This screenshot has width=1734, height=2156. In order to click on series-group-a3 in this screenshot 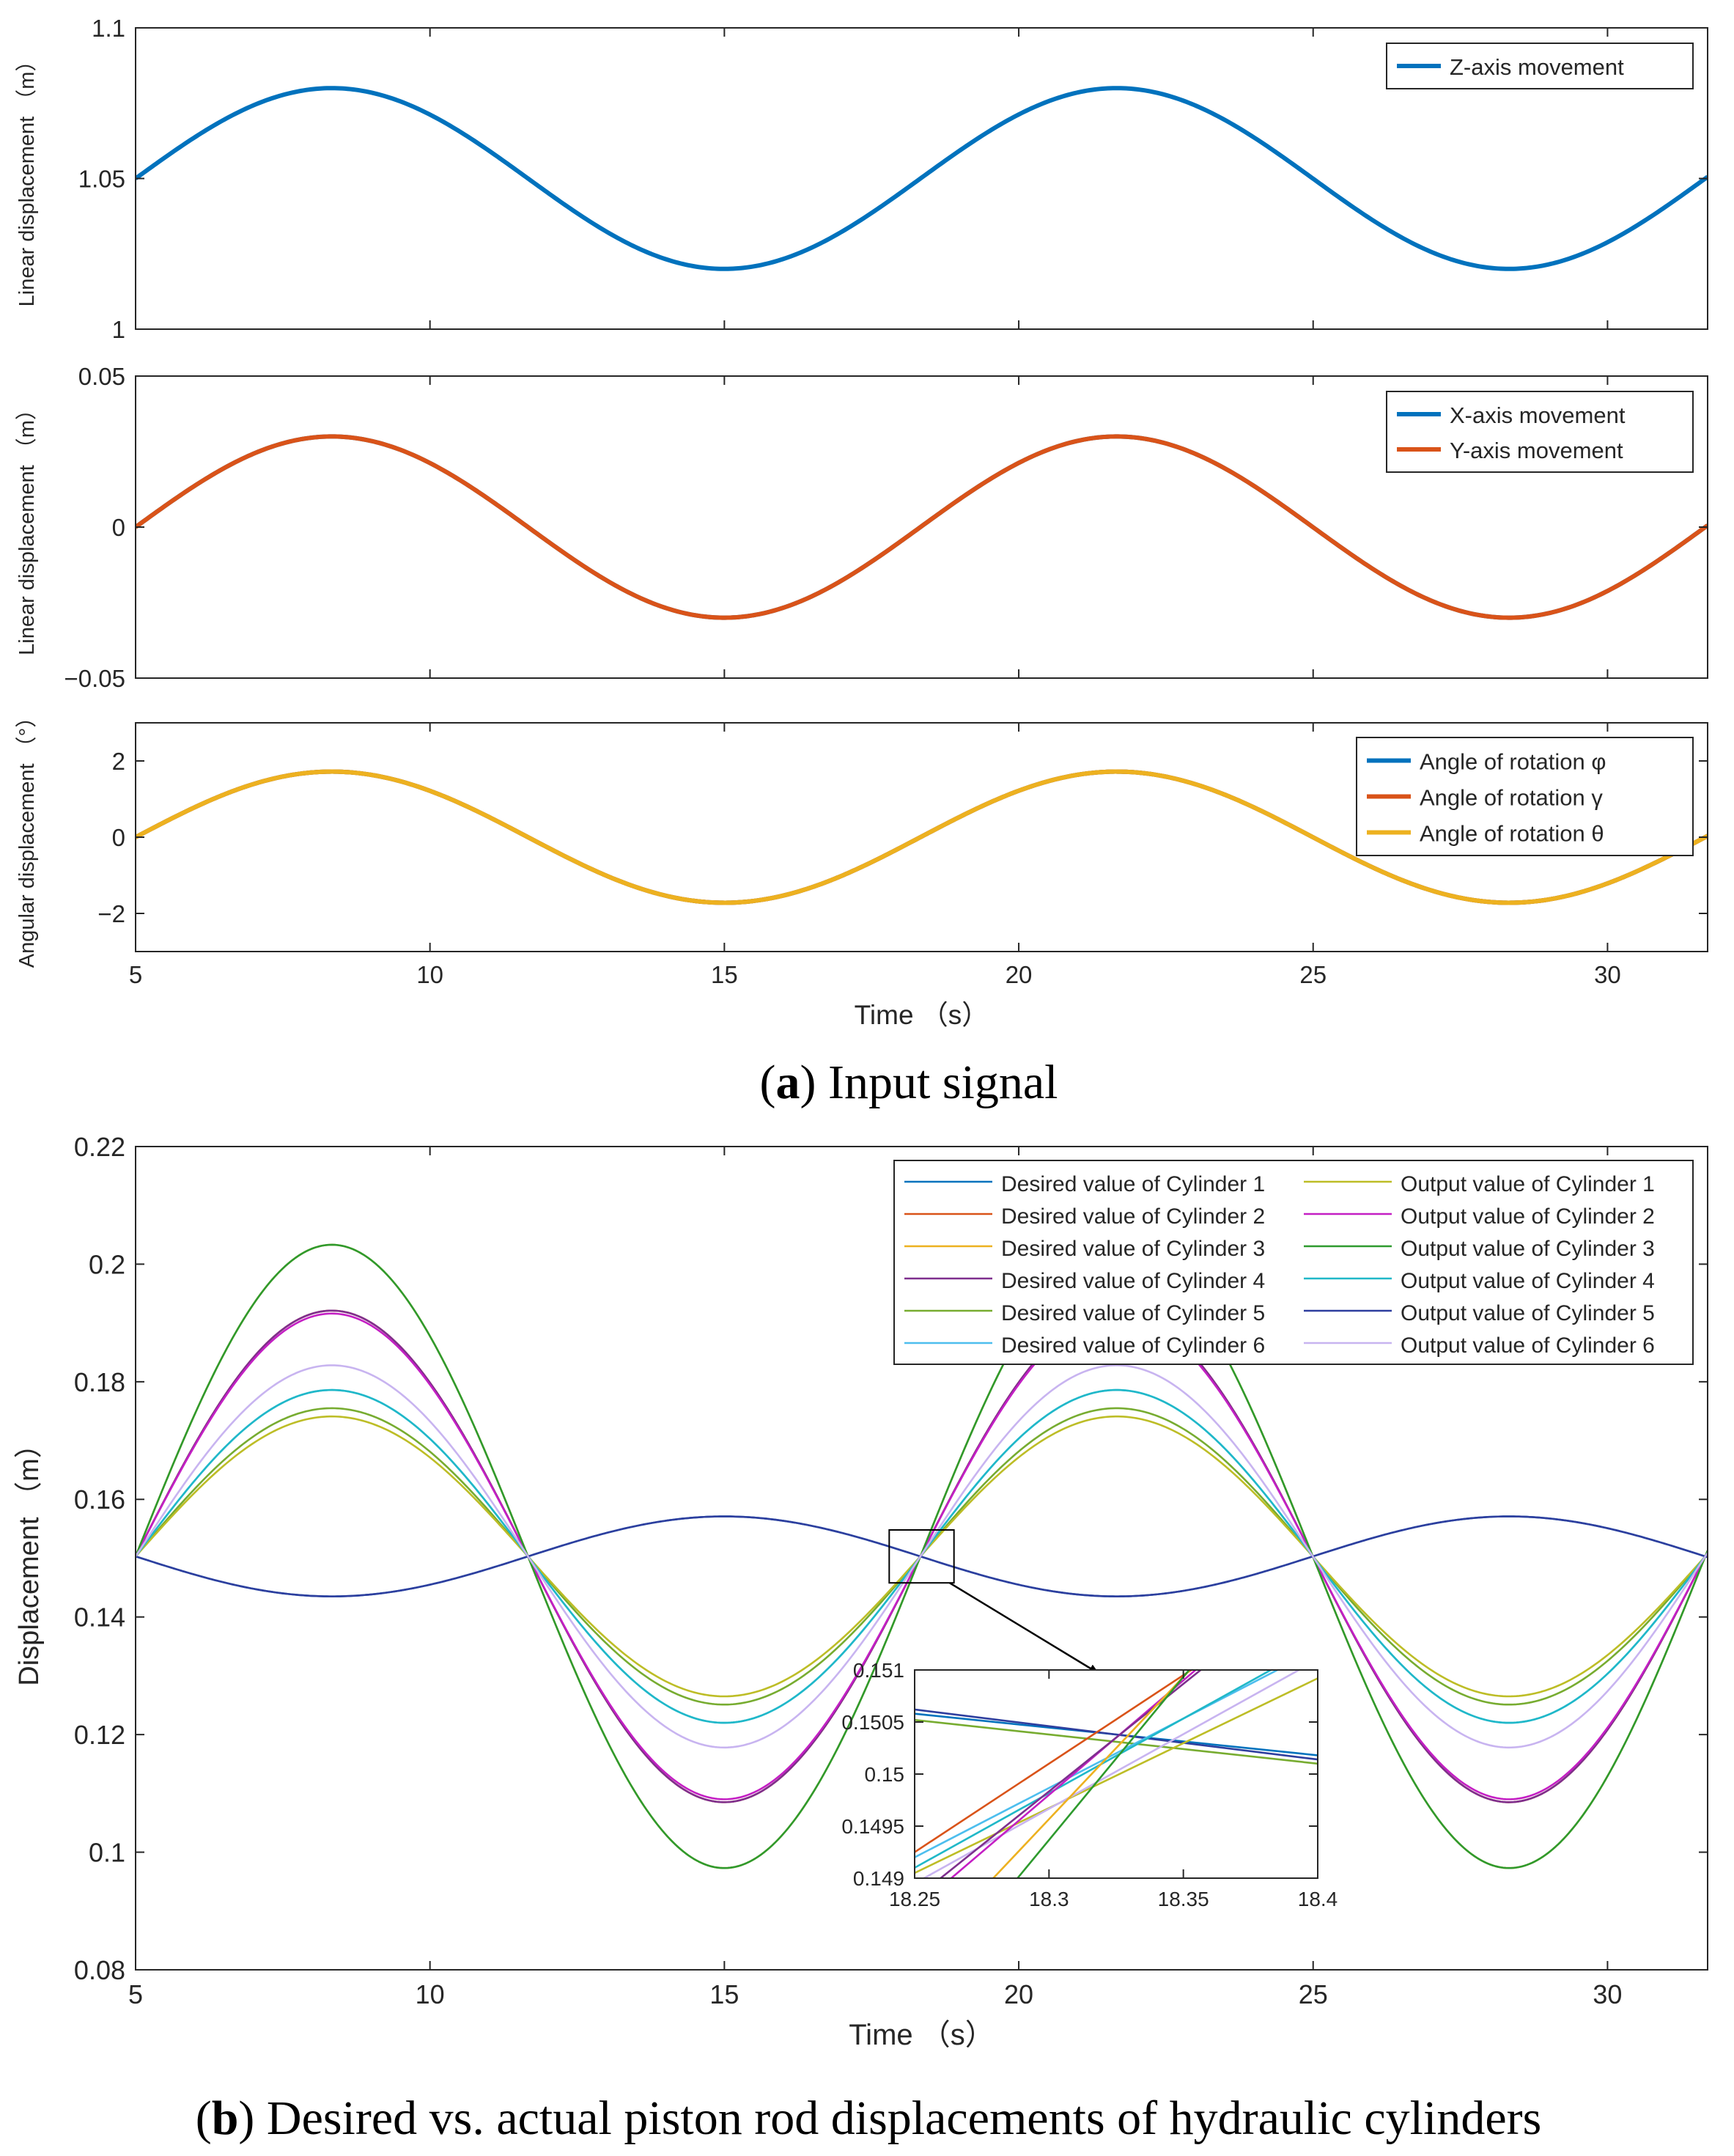, I will do `click(922, 837)`.